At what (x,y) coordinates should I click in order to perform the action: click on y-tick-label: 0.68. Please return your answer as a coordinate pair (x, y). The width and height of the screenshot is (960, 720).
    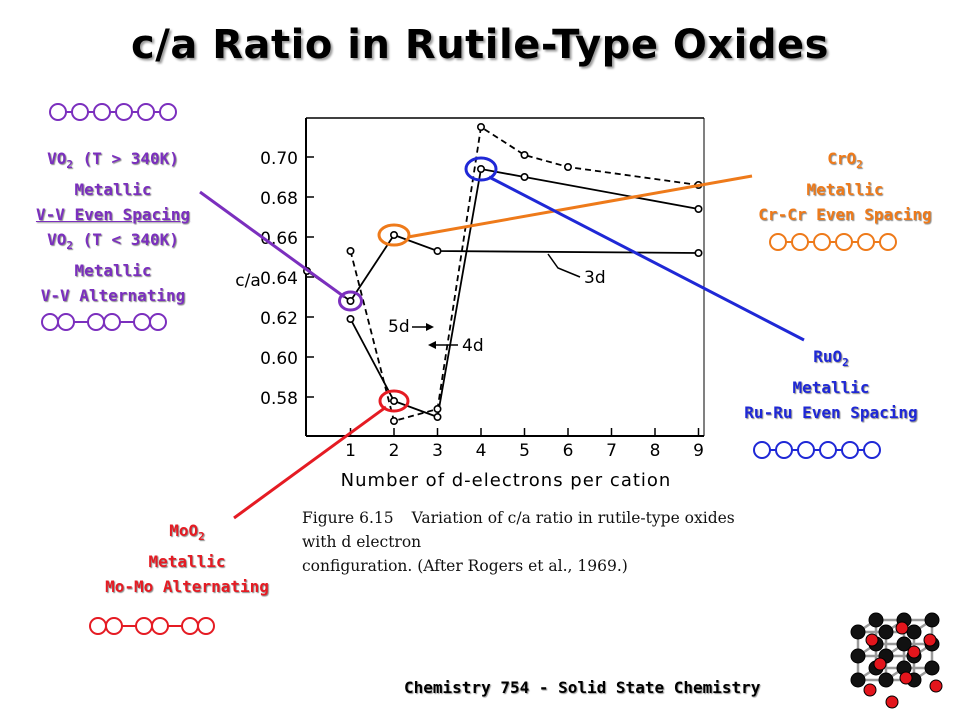
    Looking at the image, I should click on (279, 199).